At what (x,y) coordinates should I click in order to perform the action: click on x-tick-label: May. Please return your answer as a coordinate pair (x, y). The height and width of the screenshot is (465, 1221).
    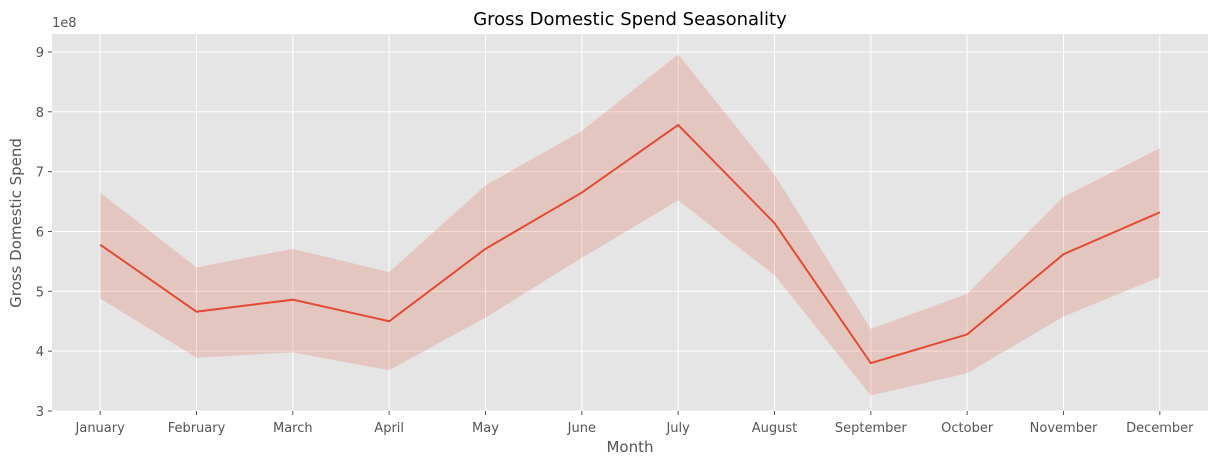
    Looking at the image, I should click on (485, 428).